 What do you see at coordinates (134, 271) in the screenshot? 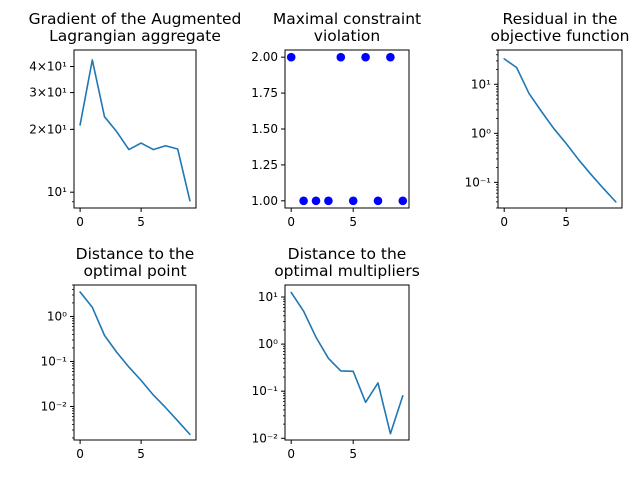
I see `subplot-title-line: optimal point` at bounding box center [134, 271].